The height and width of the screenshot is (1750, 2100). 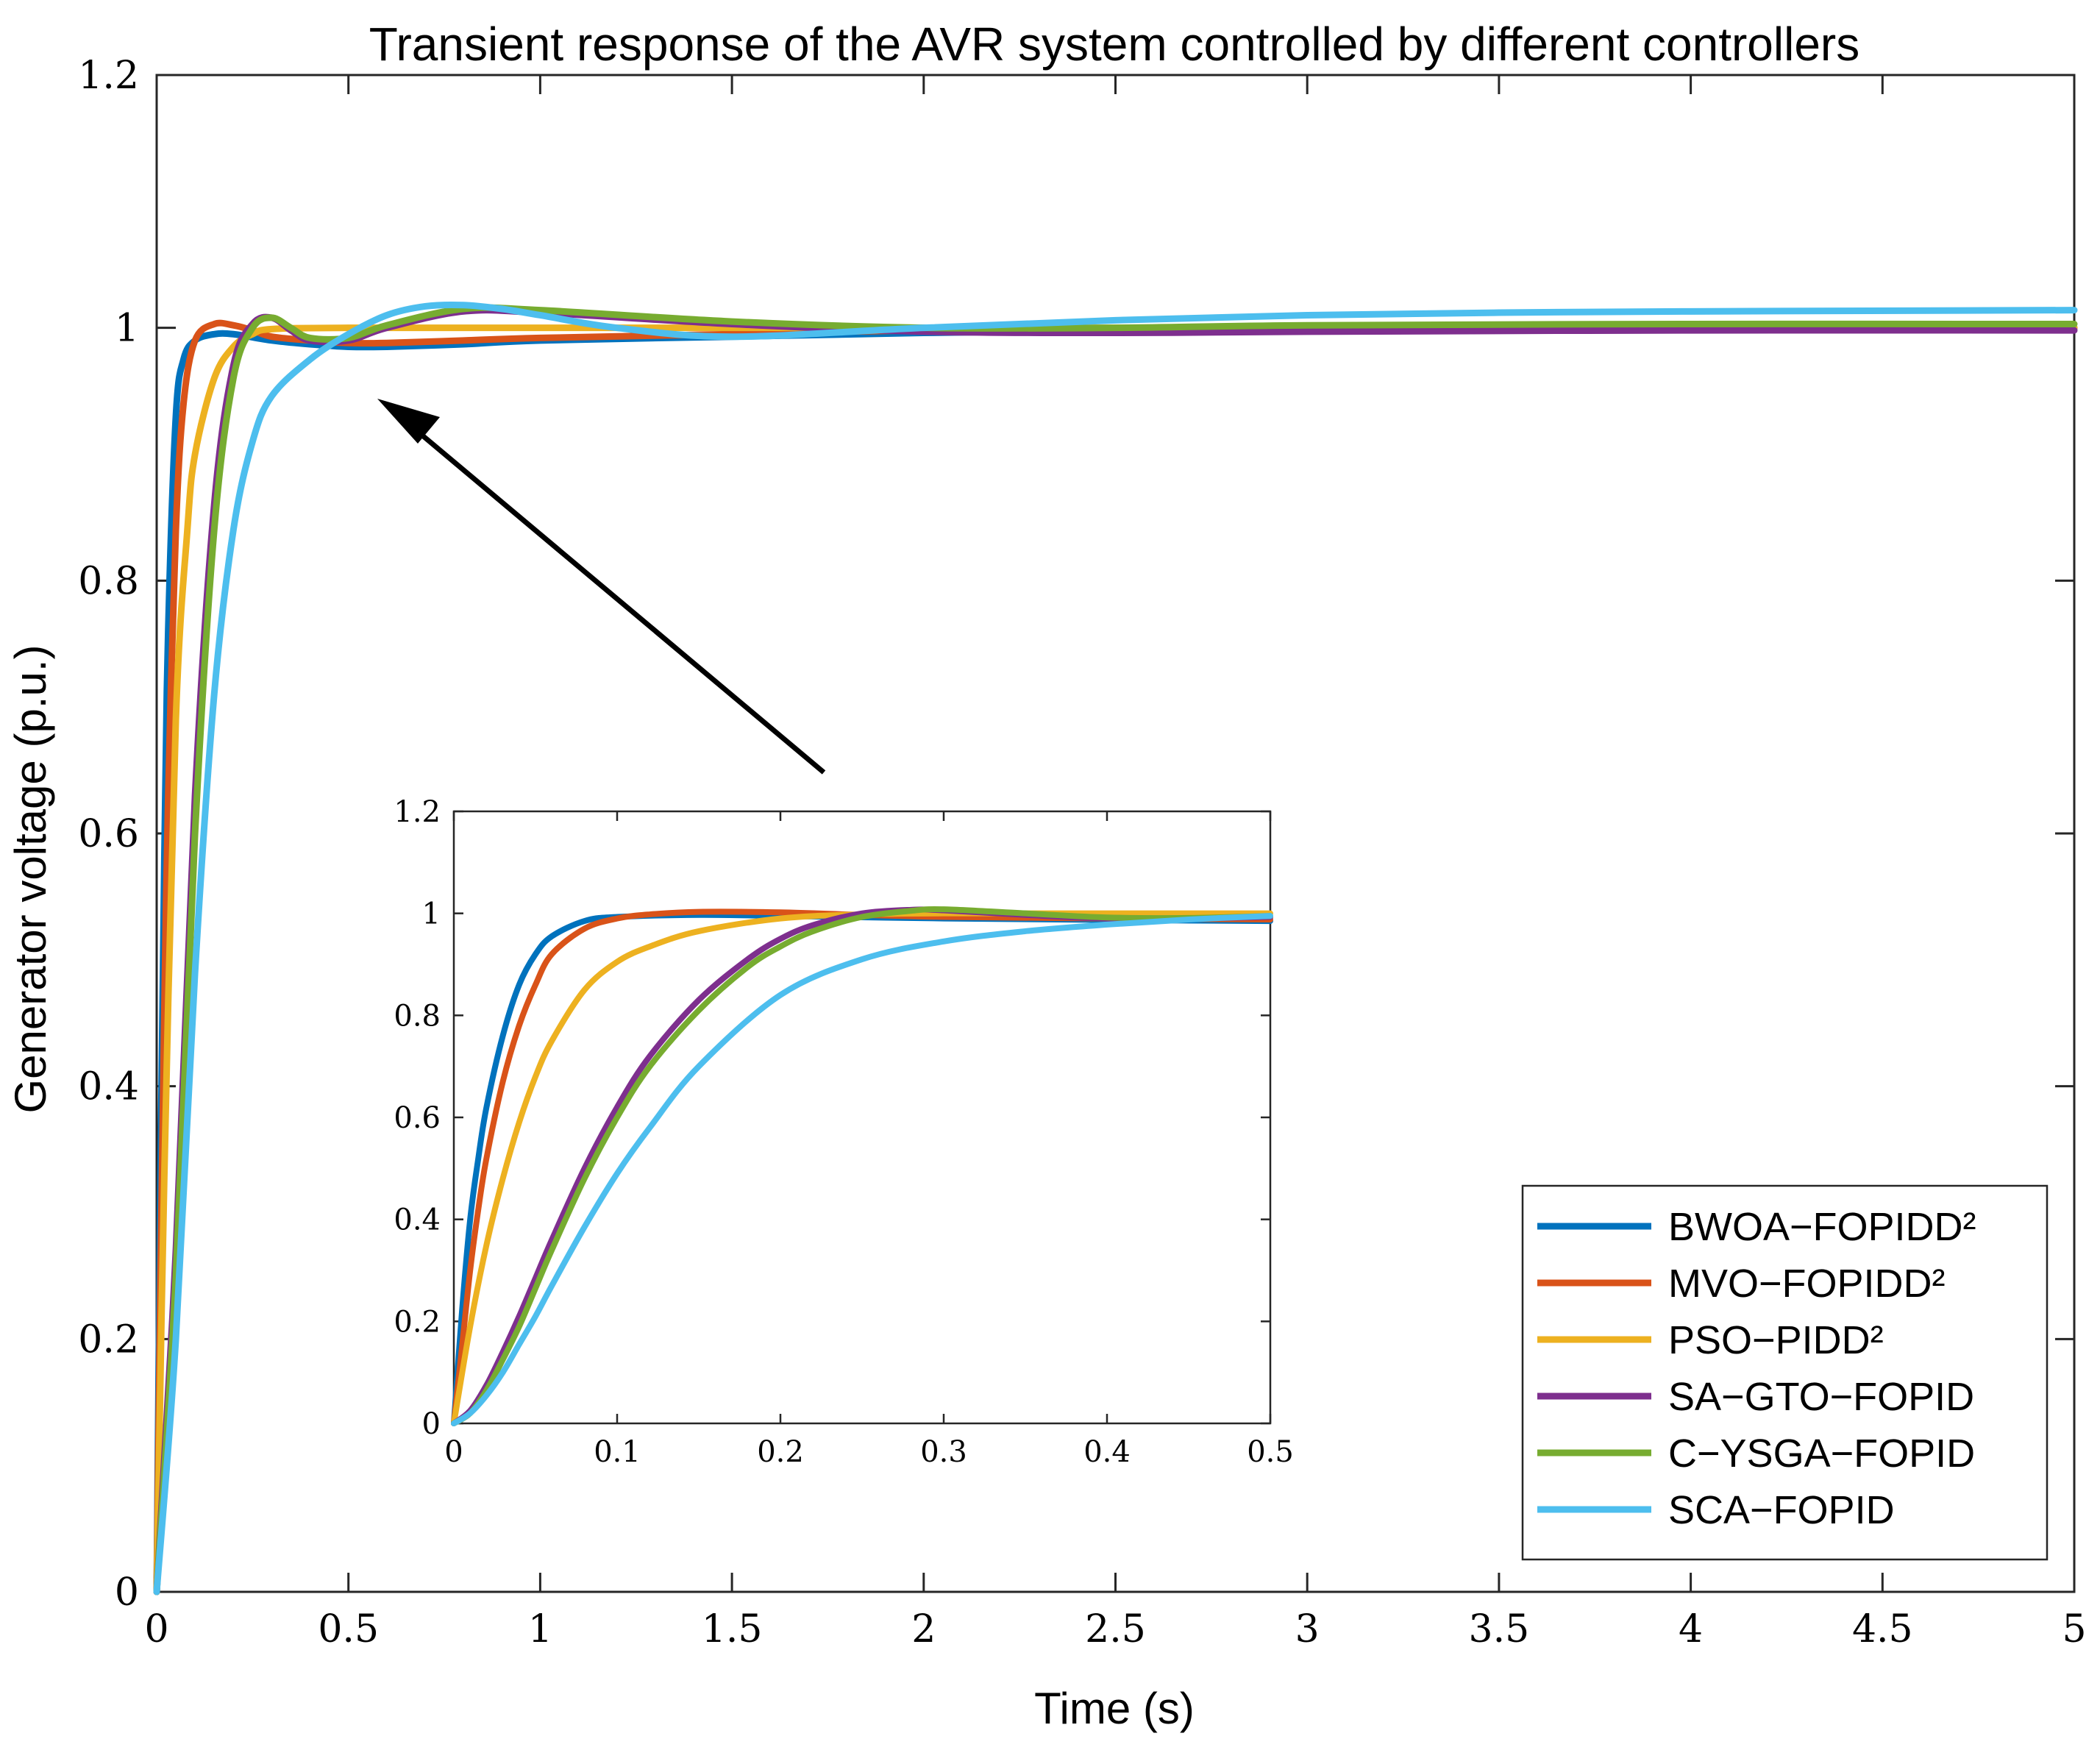 What do you see at coordinates (108, 1087) in the screenshot?
I see `main-y-tick-label: 0.4` at bounding box center [108, 1087].